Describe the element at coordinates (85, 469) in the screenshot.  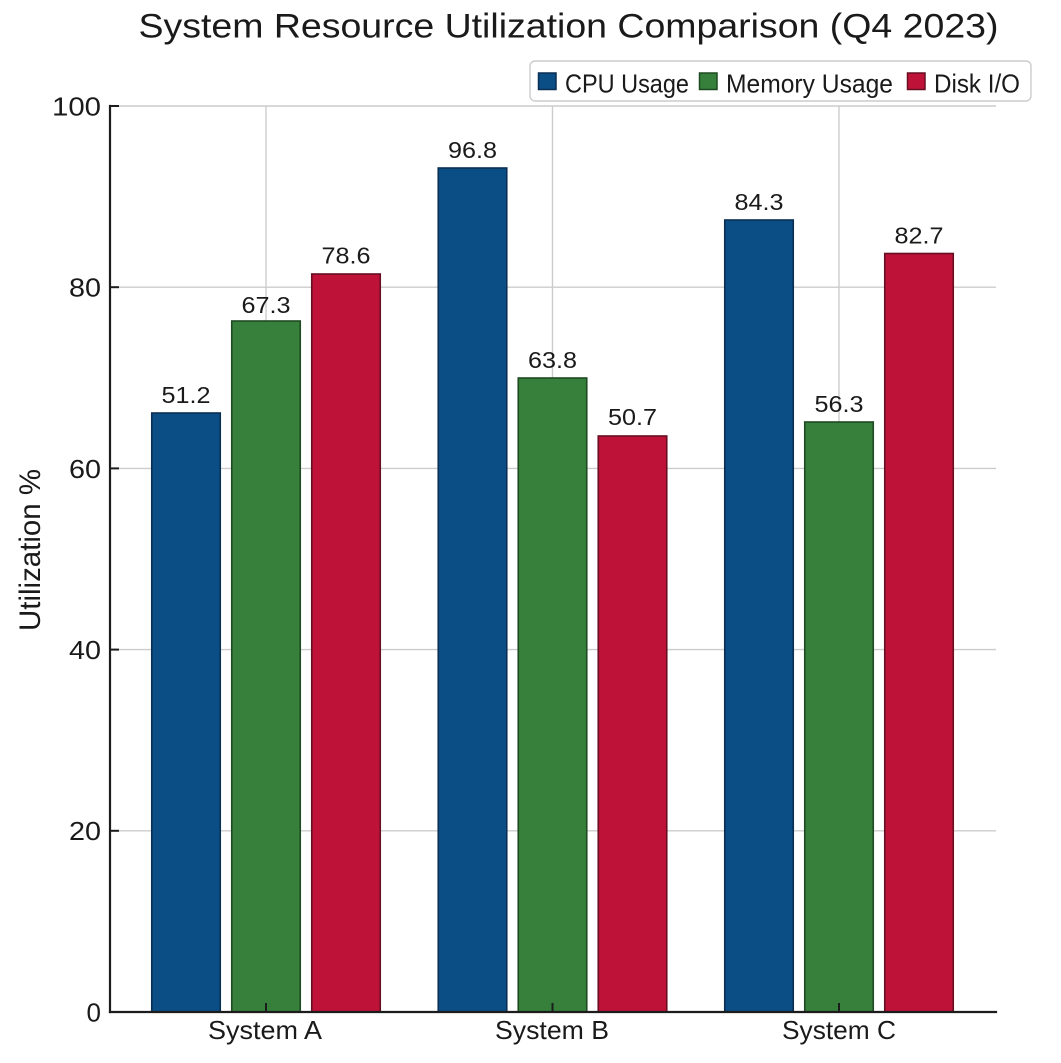
I see `svg-text: 60` at that location.